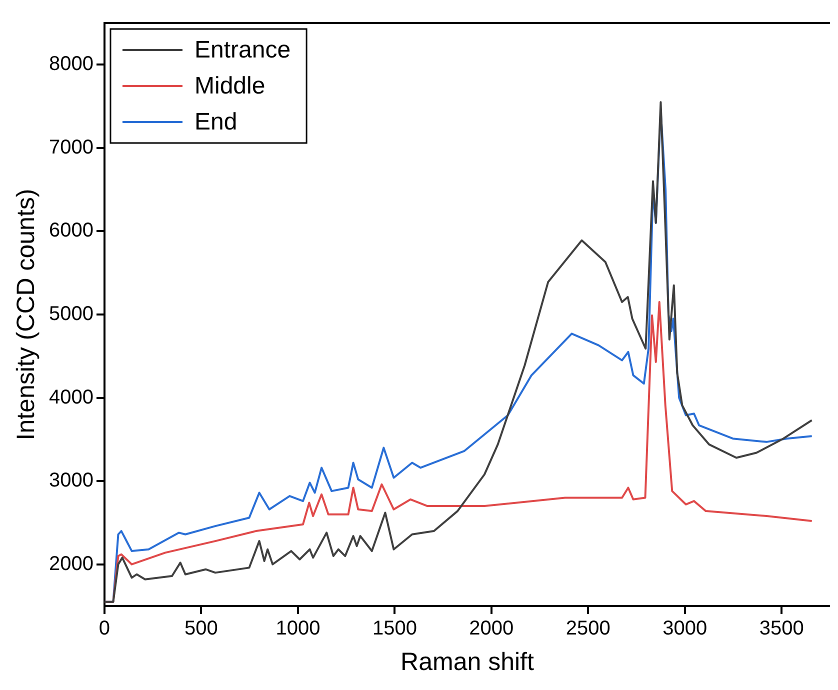 This screenshot has width=838, height=690. I want to click on x-tick-label: 0, so click(104, 629).